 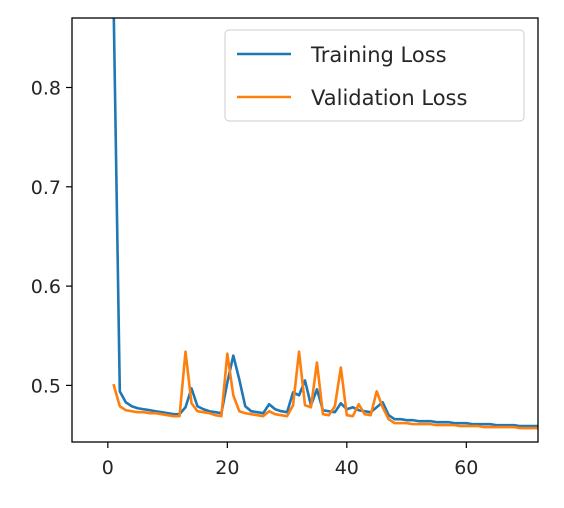 I want to click on legend-label-validation-loss: Validation Loss, so click(x=389, y=98).